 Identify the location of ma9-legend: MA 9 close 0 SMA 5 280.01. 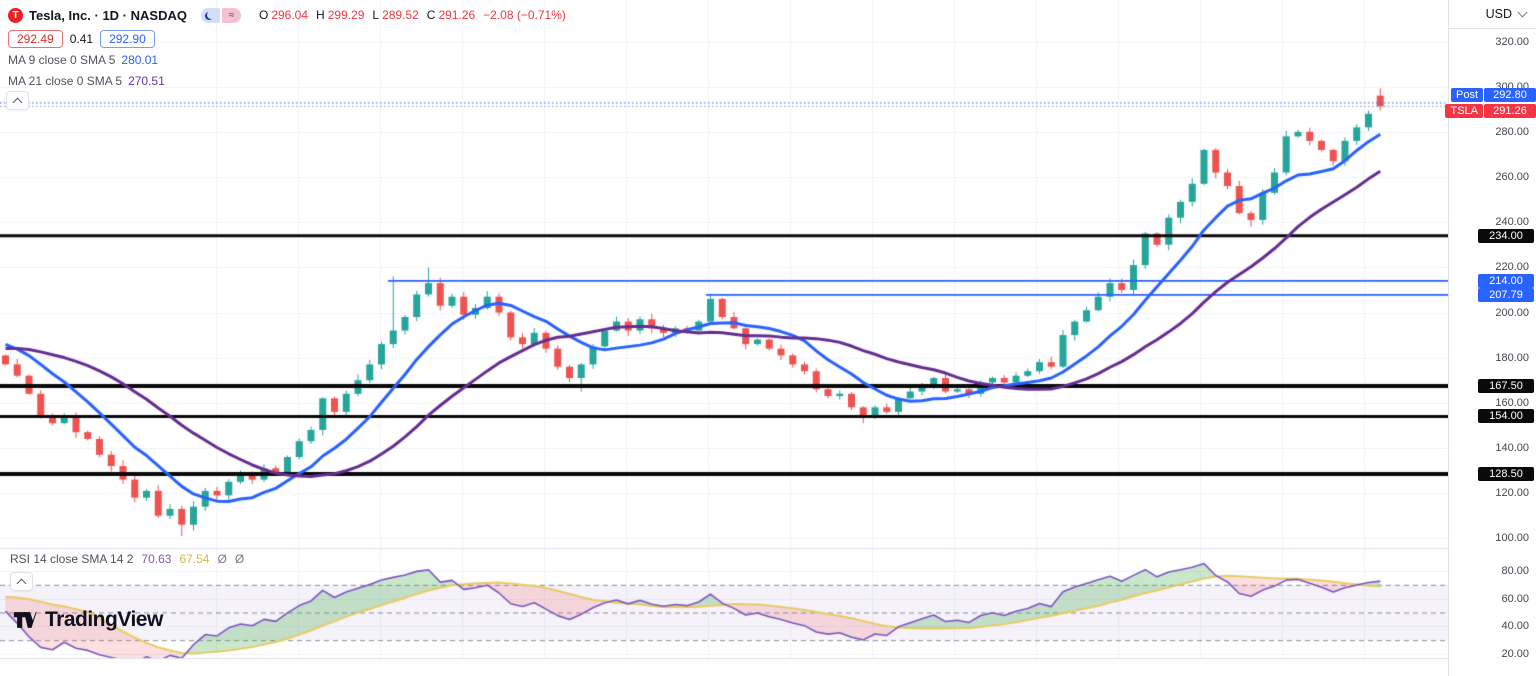
(287, 61).